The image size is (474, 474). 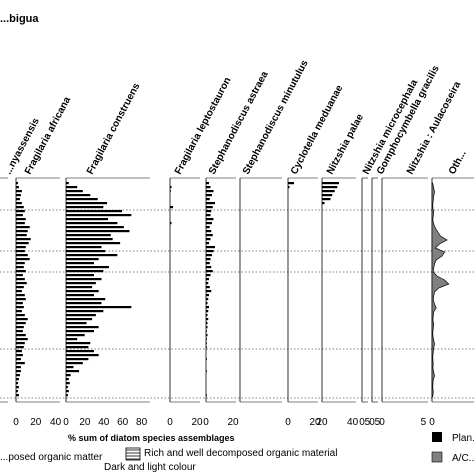 What do you see at coordinates (133, 454) in the screenshot?
I see `legend-swatch-striped` at bounding box center [133, 454].